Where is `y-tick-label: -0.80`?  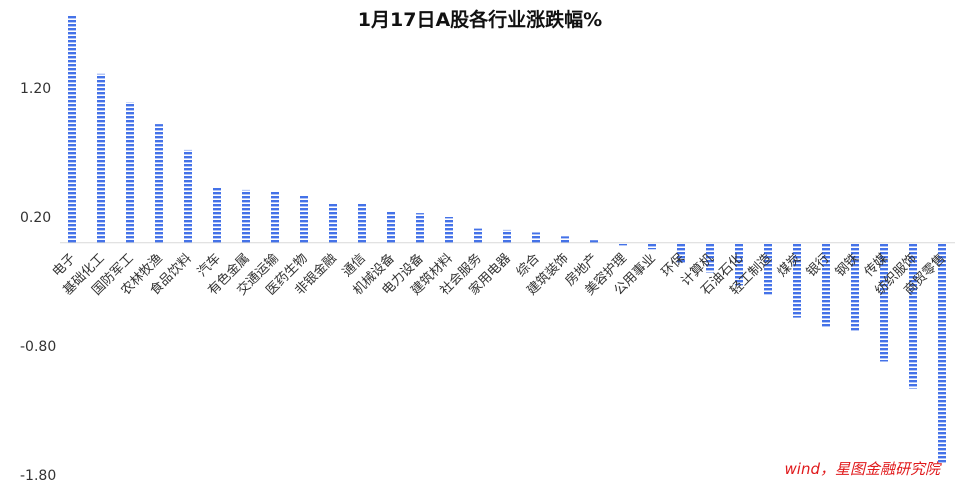
y-tick-label: -0.80 is located at coordinates (38, 347).